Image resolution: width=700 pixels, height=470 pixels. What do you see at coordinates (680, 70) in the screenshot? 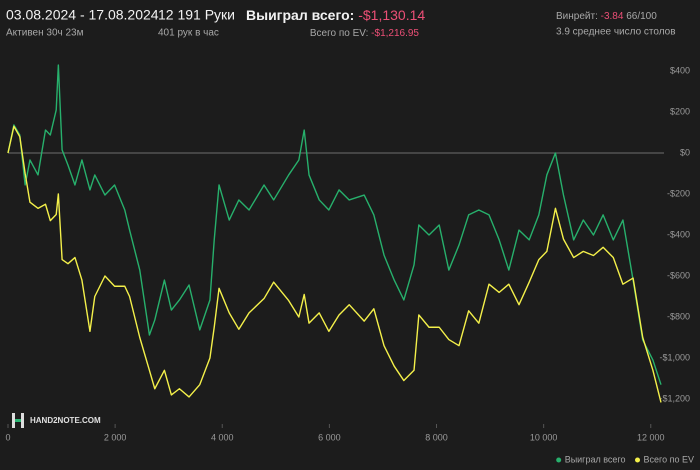
I see `y-tick-label: $400` at bounding box center [680, 70].